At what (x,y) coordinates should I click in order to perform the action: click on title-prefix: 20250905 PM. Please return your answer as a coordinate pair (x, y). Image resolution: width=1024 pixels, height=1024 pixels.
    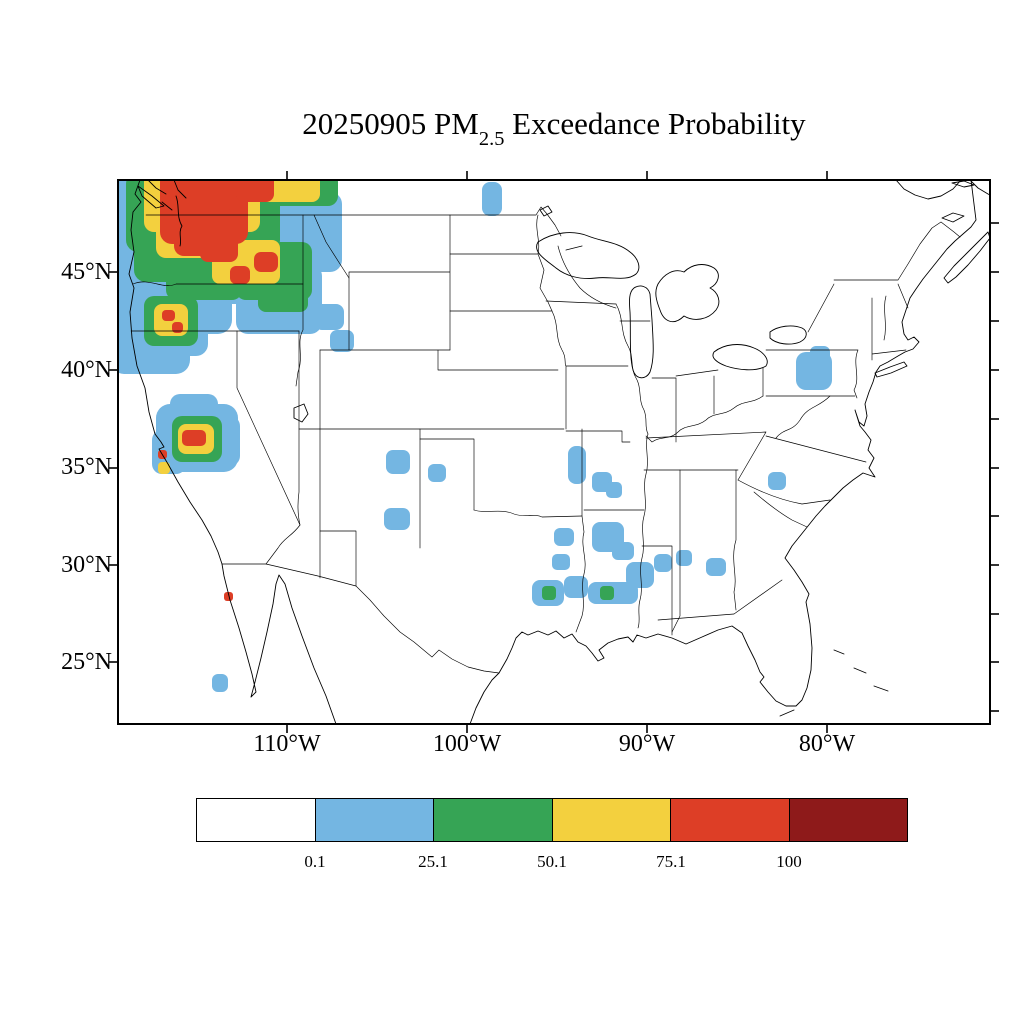
    Looking at the image, I should click on (390, 123).